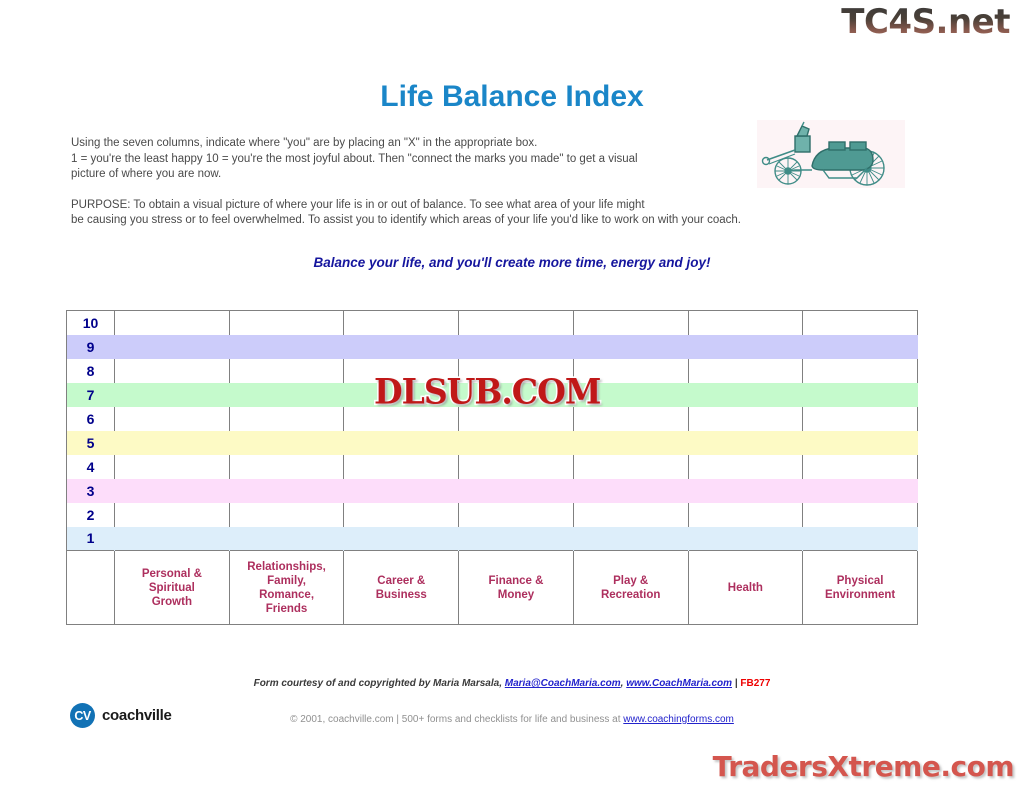 The width and height of the screenshot is (1024, 791). I want to click on grid-row-7: 7, so click(492, 394).